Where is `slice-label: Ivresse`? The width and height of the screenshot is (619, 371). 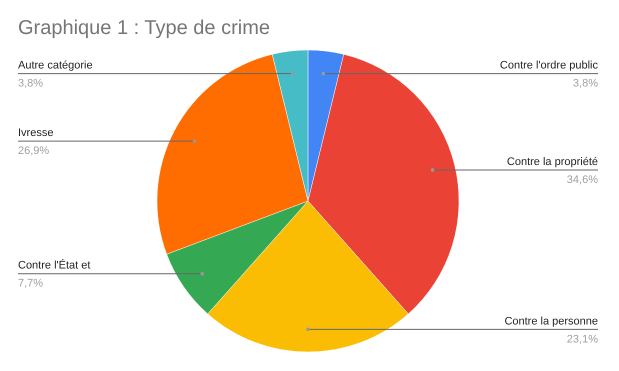 slice-label: Ivresse is located at coordinates (36, 133).